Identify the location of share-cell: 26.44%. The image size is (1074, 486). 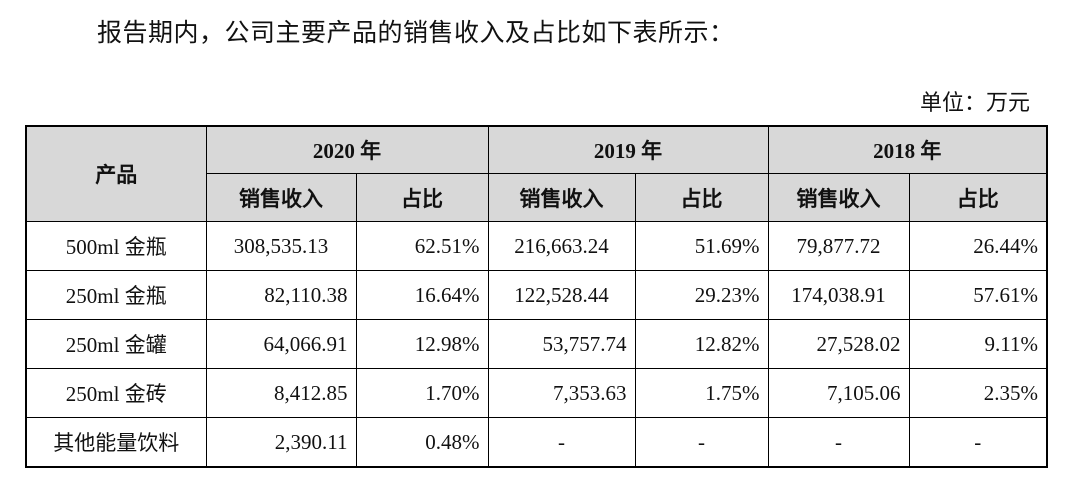
(978, 246).